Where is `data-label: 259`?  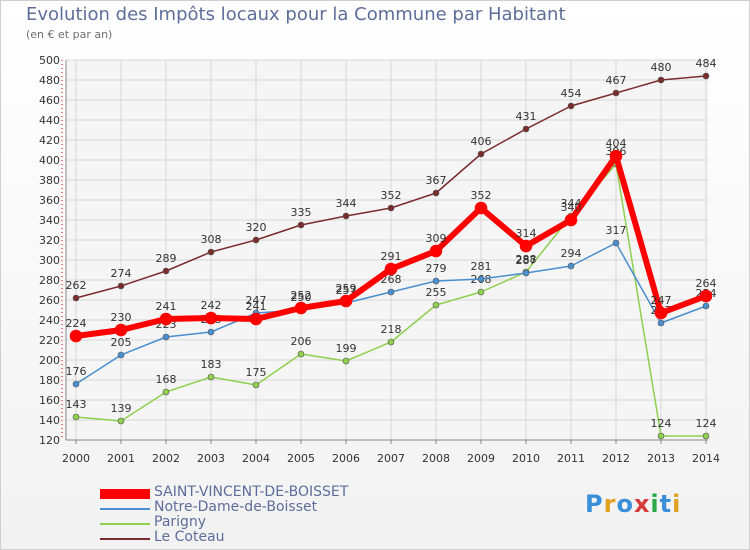 data-label: 259 is located at coordinates (346, 288).